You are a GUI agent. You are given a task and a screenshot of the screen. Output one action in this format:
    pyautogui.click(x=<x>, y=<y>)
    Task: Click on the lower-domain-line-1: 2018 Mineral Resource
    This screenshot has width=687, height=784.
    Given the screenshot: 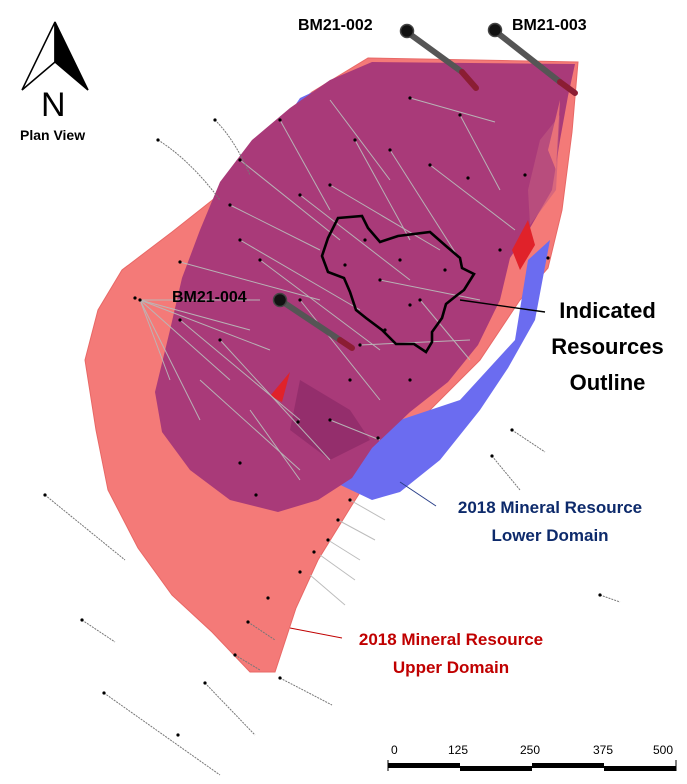 What is the action you would take?
    pyautogui.click(x=550, y=507)
    